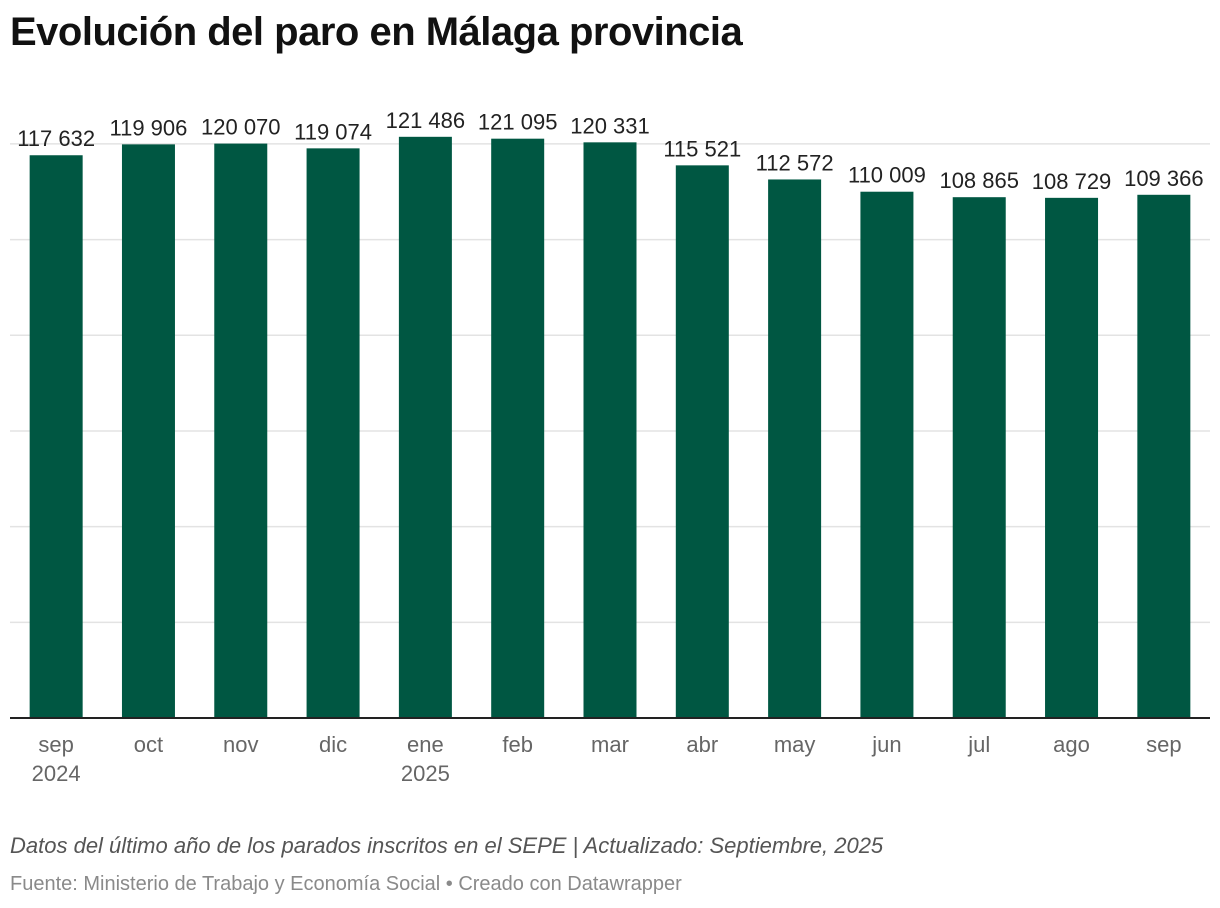 This screenshot has width=1220, height=908. Describe the element at coordinates (425, 744) in the screenshot. I see `x-tick-label: ene` at that location.